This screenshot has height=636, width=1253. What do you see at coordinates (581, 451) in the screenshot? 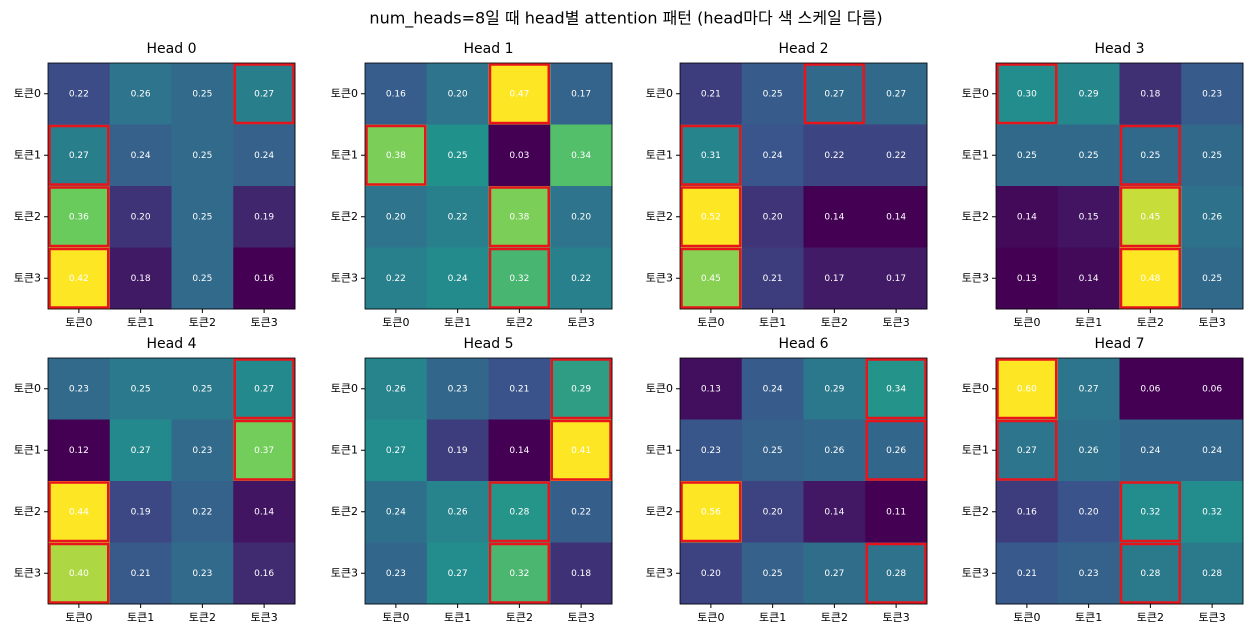
I see `value-label: 0.41` at bounding box center [581, 451].